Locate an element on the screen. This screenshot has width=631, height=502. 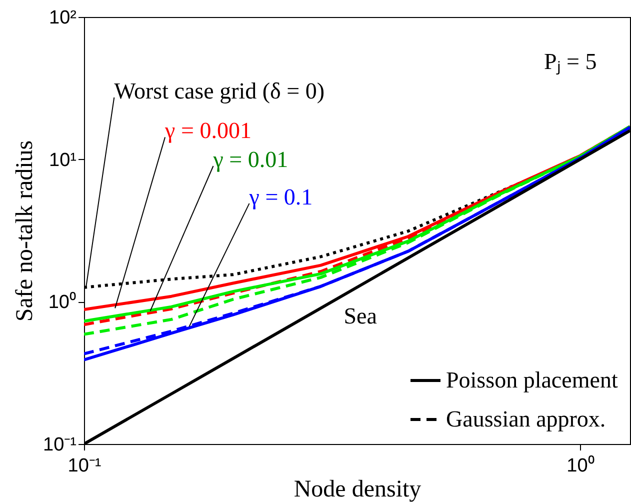
annotation: Worst case grid (δ = 0) is located at coordinates (219, 91).